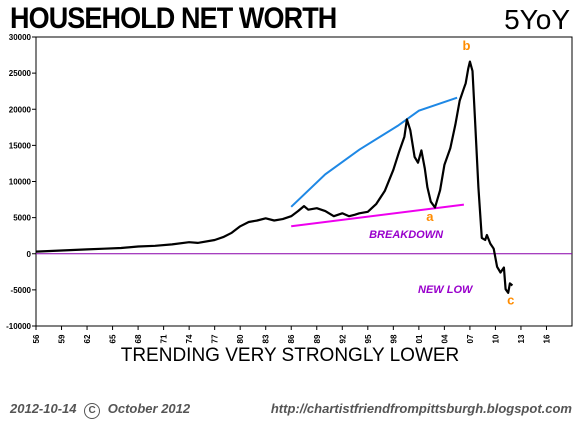  I want to click on y-tick-label: 0, so click(29, 254).